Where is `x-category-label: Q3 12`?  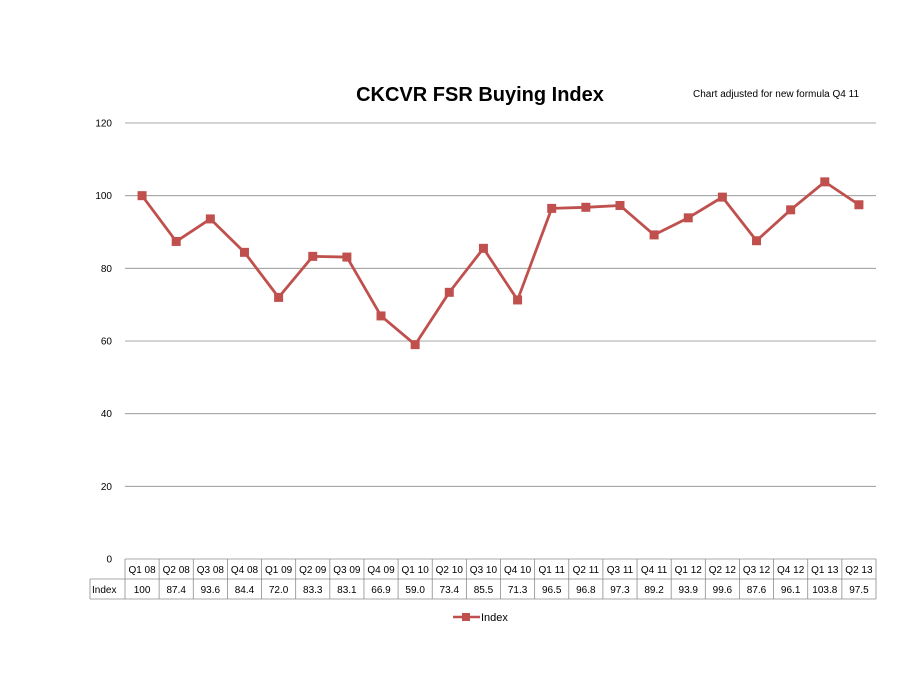 x-category-label: Q3 12 is located at coordinates (757, 570).